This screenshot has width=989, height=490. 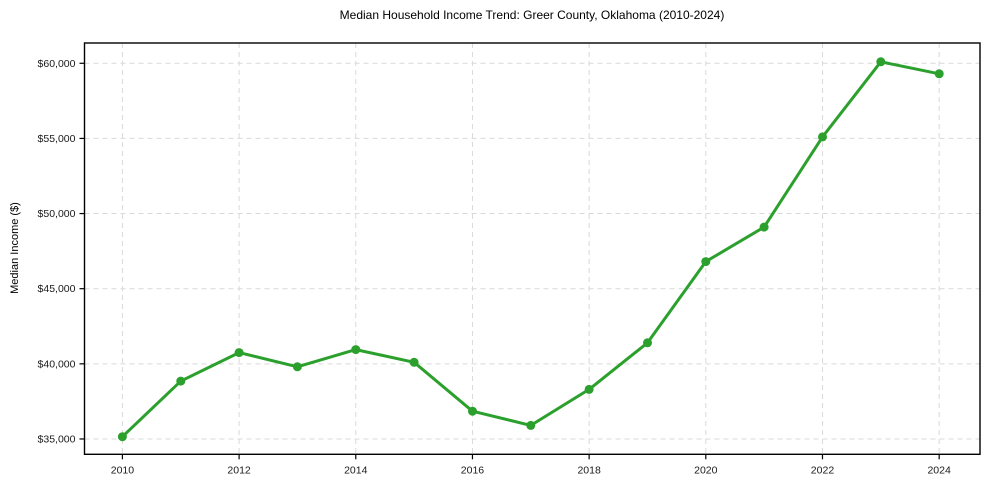 I want to click on data-point-2015, so click(x=414, y=362).